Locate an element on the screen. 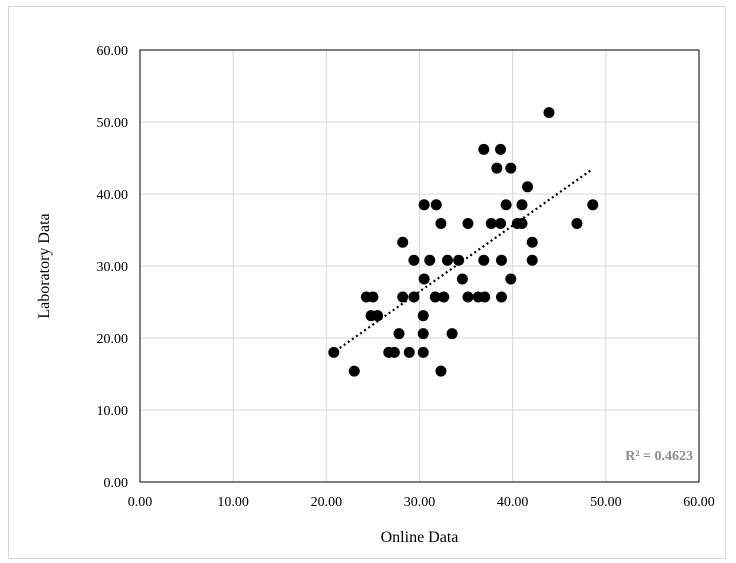 The width and height of the screenshot is (736, 563). x-tick-label: 0.00 is located at coordinates (140, 502).